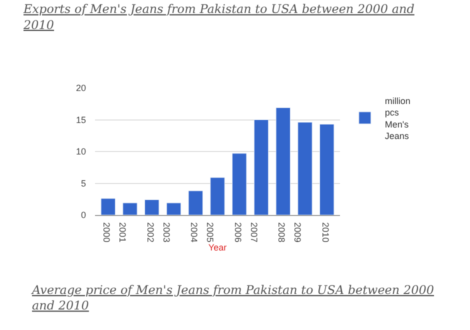 Image resolution: width=470 pixels, height=330 pixels. I want to click on x-tick-label: 2003, so click(166, 232).